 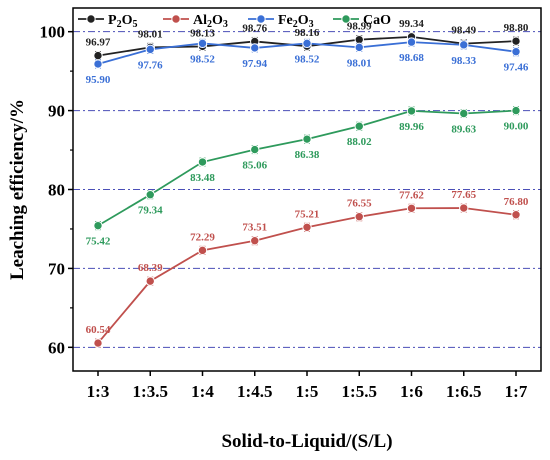 What do you see at coordinates (463, 195) in the screenshot?
I see `data-label: 77.65` at bounding box center [463, 195].